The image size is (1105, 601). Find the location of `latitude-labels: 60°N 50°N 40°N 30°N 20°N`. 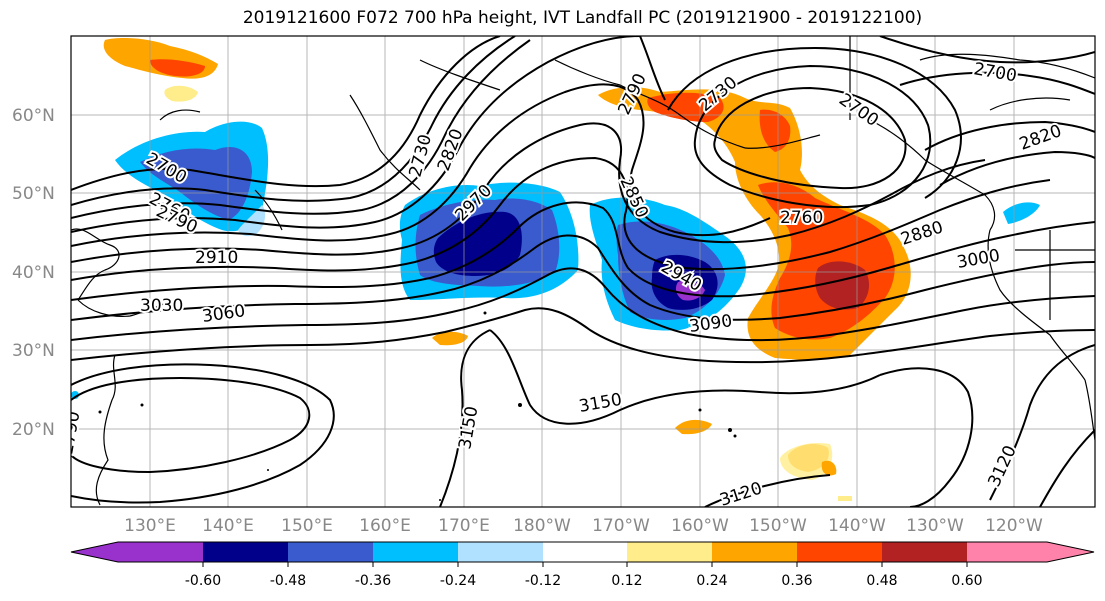

latitude-labels: 60°N 50°N 40°N 30°N 20°N is located at coordinates (33, 273).